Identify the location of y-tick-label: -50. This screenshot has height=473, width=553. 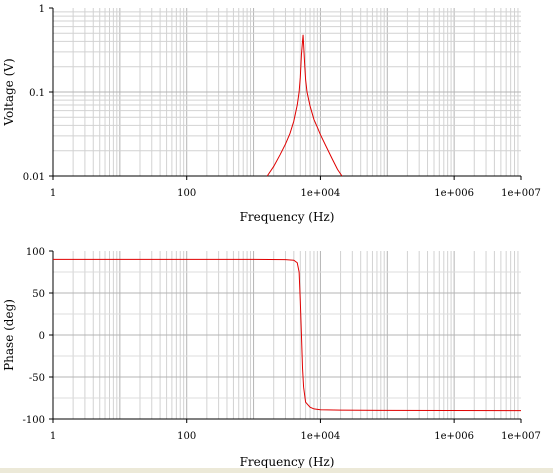
(37, 378).